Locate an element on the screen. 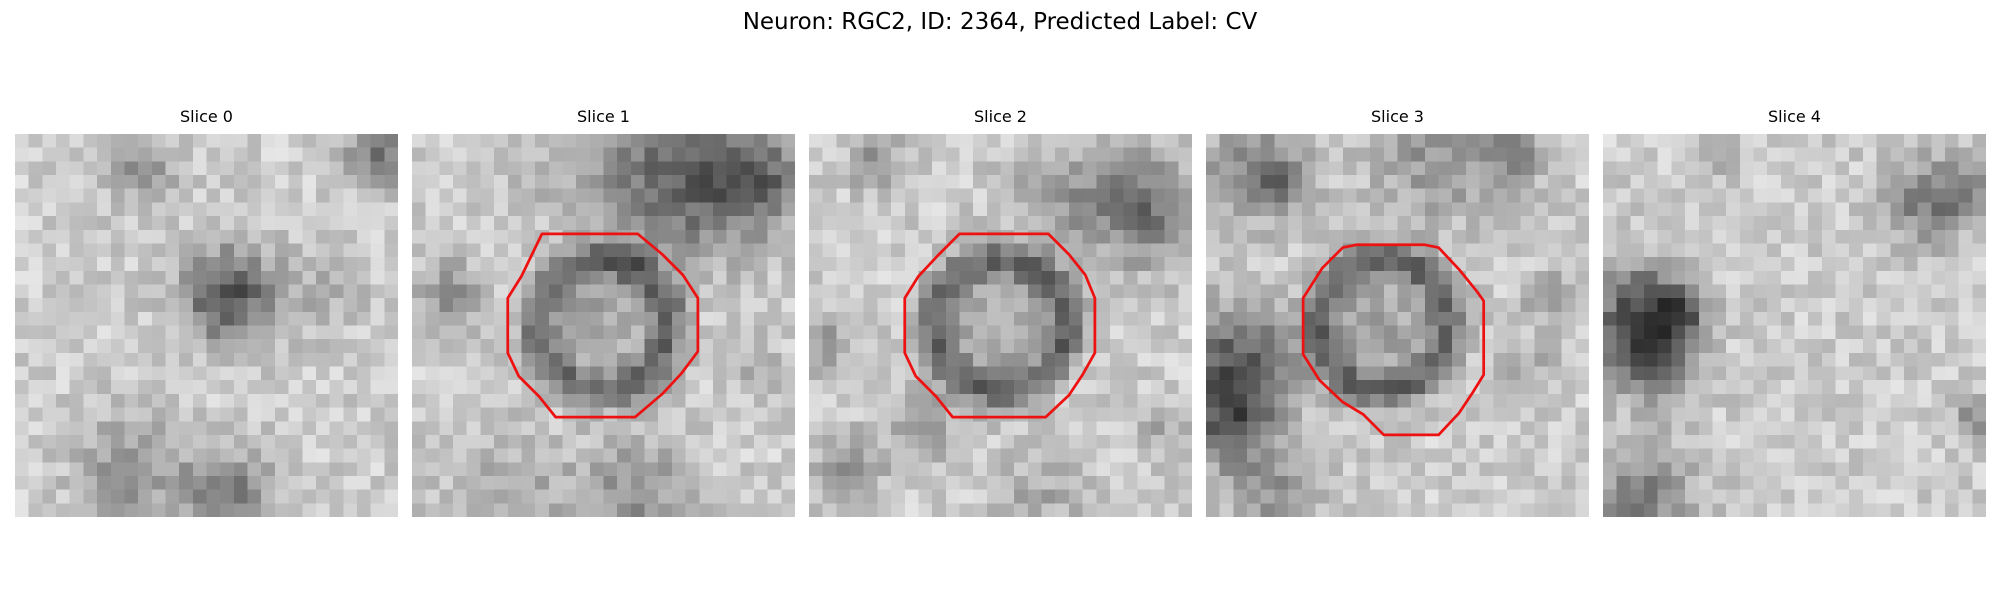  slice-title: Slice 3 is located at coordinates (1397, 116).